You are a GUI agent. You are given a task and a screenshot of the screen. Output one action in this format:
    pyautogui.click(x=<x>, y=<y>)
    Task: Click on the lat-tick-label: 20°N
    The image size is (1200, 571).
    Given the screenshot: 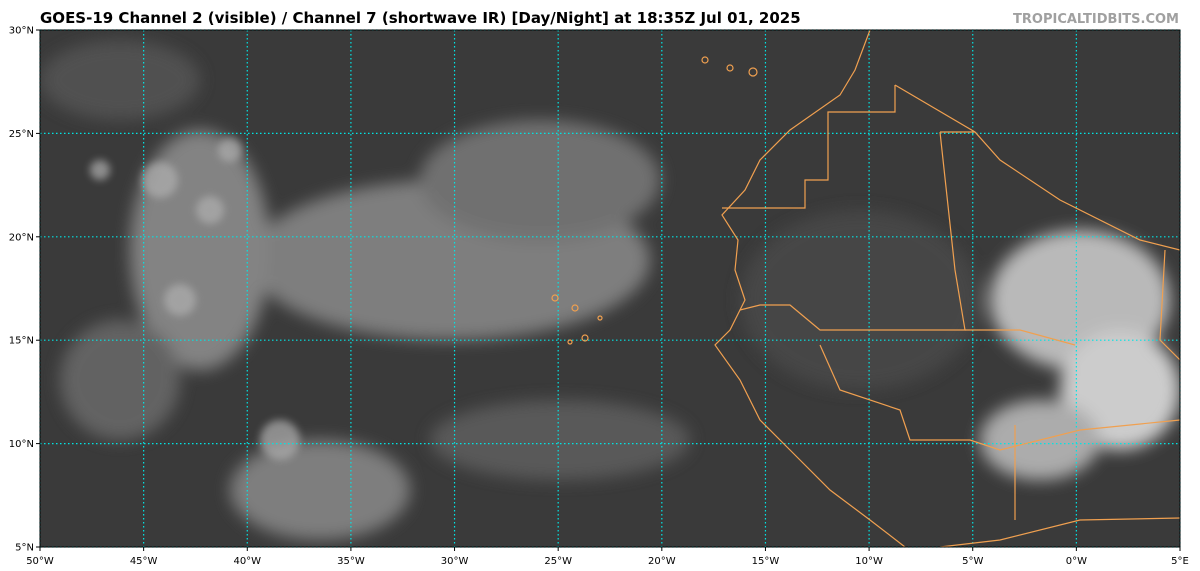 What is the action you would take?
    pyautogui.click(x=21, y=237)
    